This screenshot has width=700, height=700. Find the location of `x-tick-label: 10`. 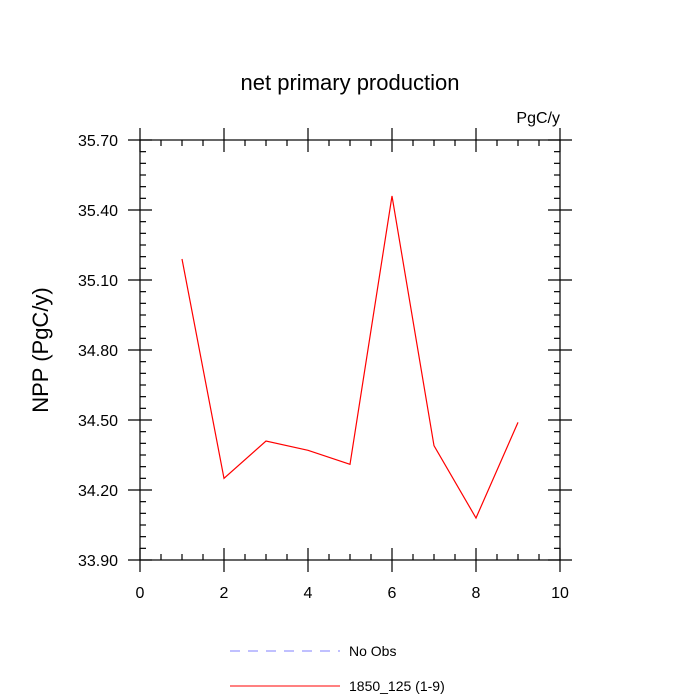

x-tick-label: 10 is located at coordinates (560, 593).